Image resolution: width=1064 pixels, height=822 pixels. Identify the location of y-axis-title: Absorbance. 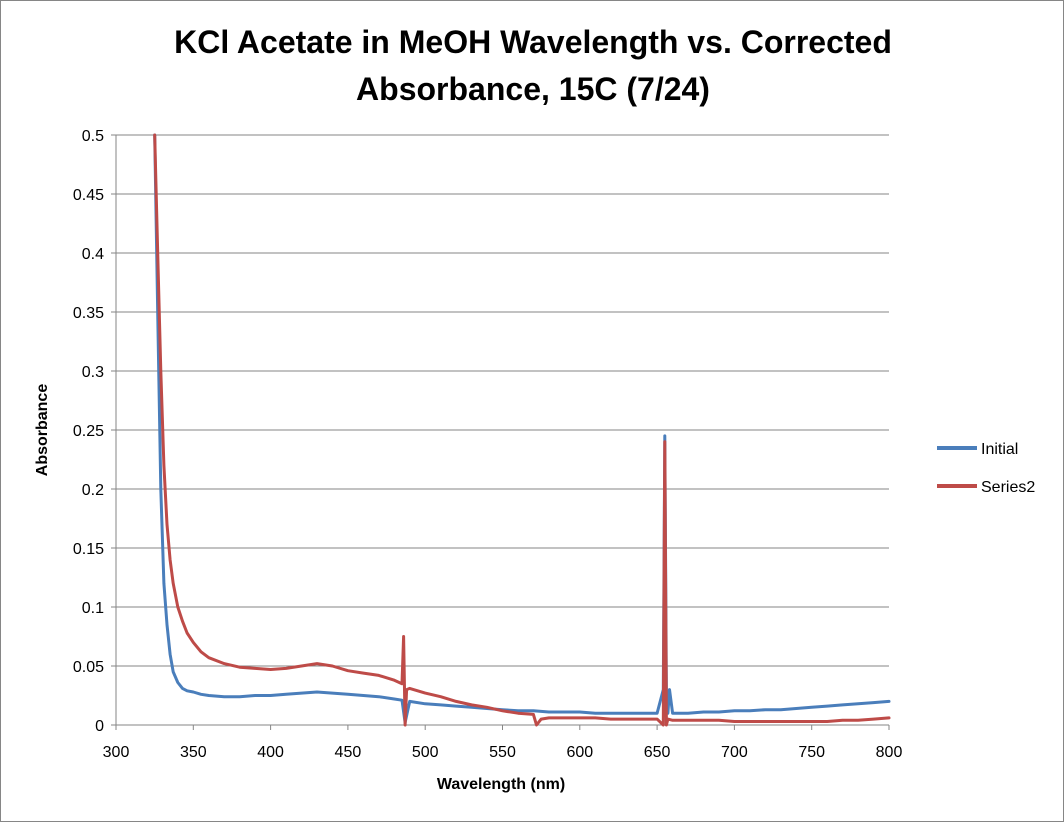
(42, 430).